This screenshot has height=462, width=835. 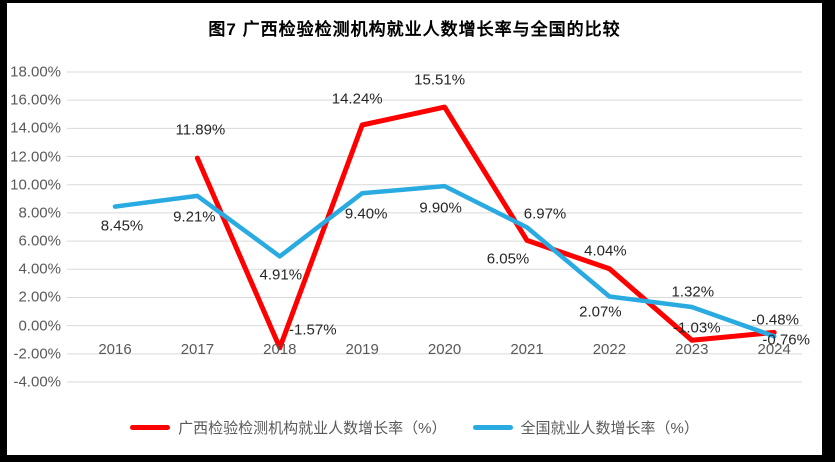 What do you see at coordinates (609, 428) in the screenshot?
I see `legend-label-national: 全国就业人数增长率（%）` at bounding box center [609, 428].